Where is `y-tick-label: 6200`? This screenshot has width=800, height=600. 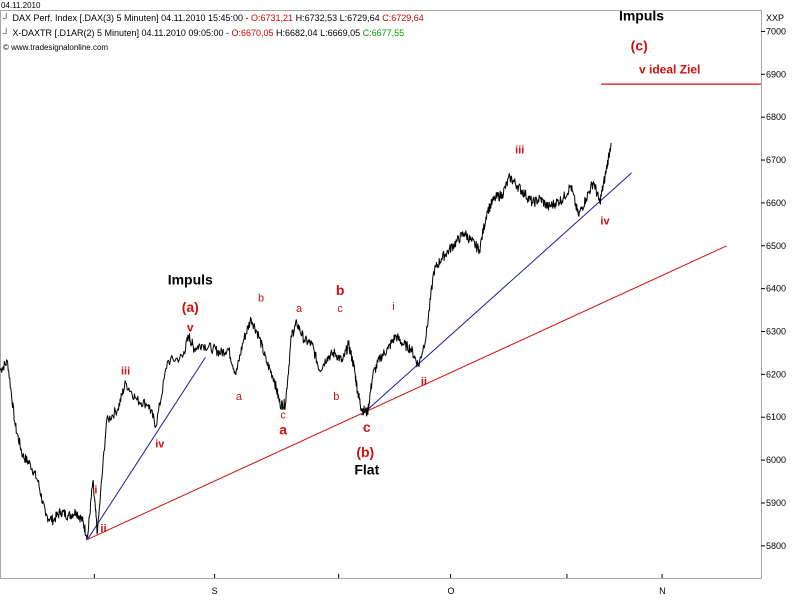 y-tick-label: 6200 is located at coordinates (776, 374).